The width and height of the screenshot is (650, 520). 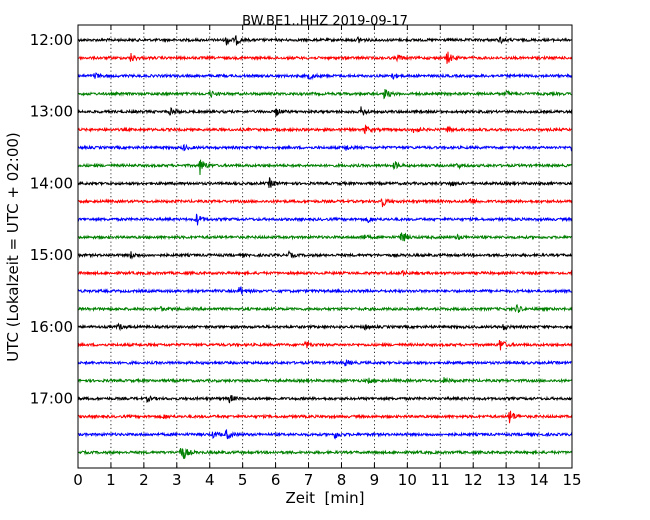 I want to click on y-tick-label: 15:00, so click(x=51, y=255).